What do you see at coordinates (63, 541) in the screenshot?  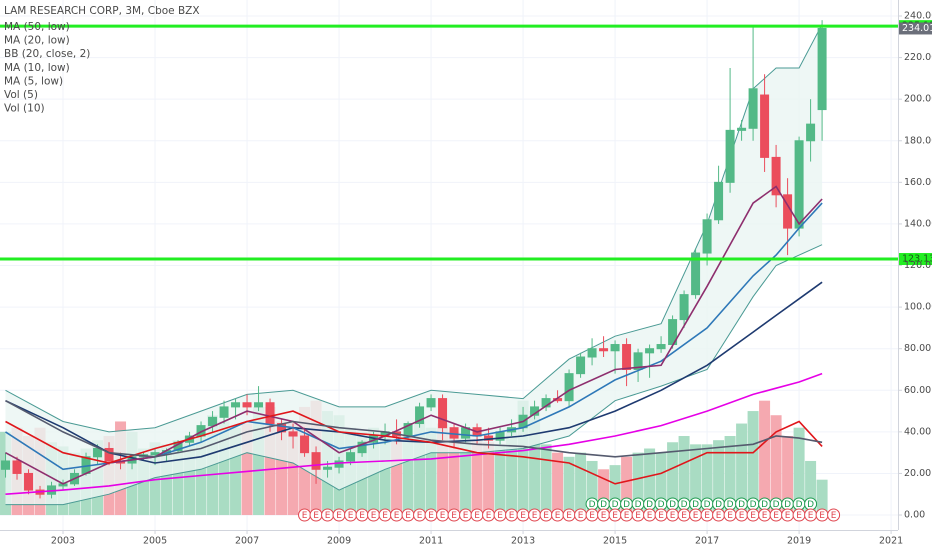 I see `x-tick-label: 2003` at bounding box center [63, 541].